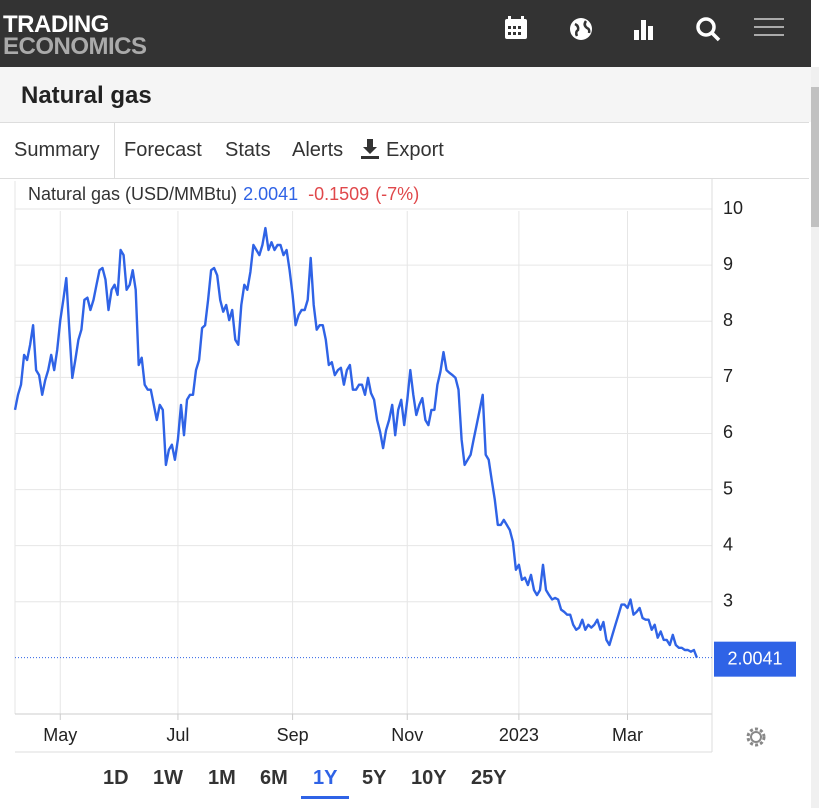 Image resolution: width=819 pixels, height=808 pixels. Describe the element at coordinates (325, 783) in the screenshot. I see `range-button: 1Y` at that location.